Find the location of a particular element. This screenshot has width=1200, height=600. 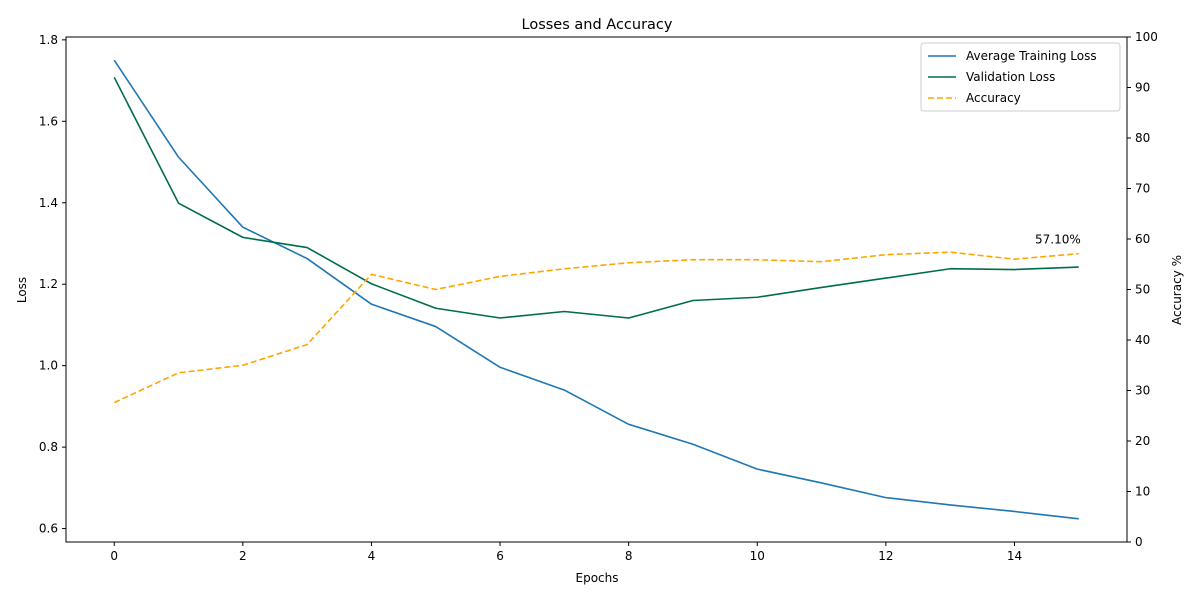

y2-tick-label: 100 is located at coordinates (1146, 37).